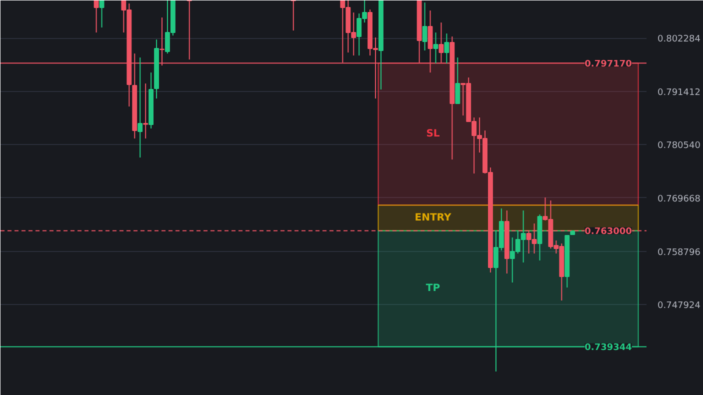  Describe the element at coordinates (433, 288) in the screenshot. I see `band-label: TP` at that location.